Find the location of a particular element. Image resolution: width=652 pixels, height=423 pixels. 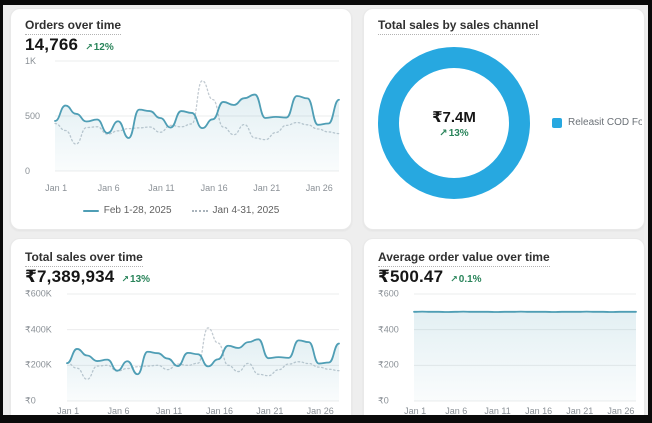

orders-delta-badge: ↗ 12% is located at coordinates (99, 47).